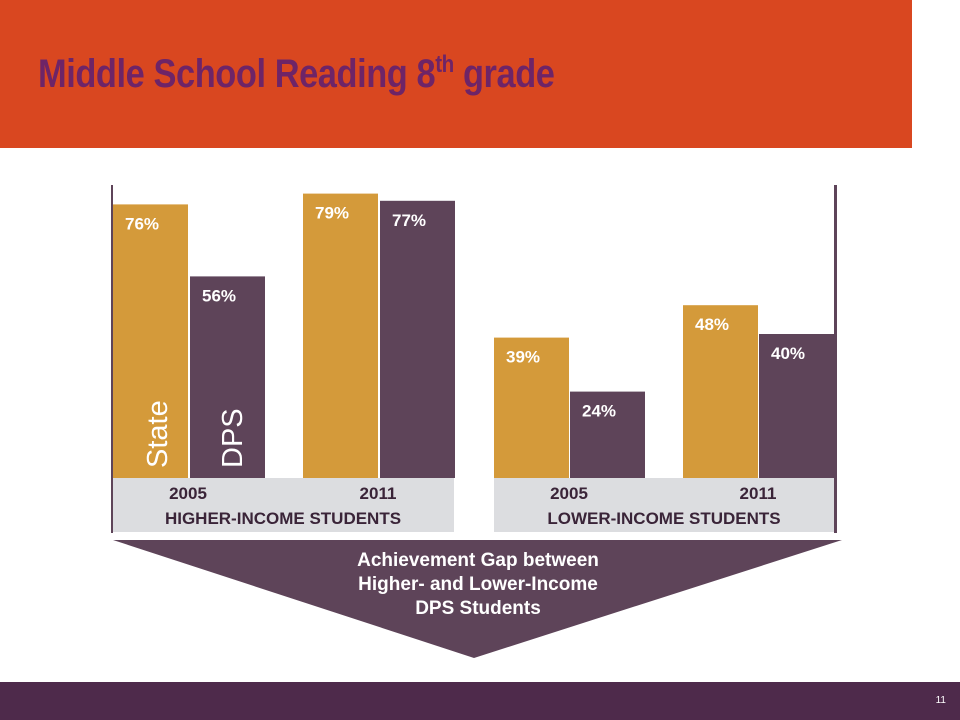  I want to click on bar-state-higher-2005, so click(150, 341).